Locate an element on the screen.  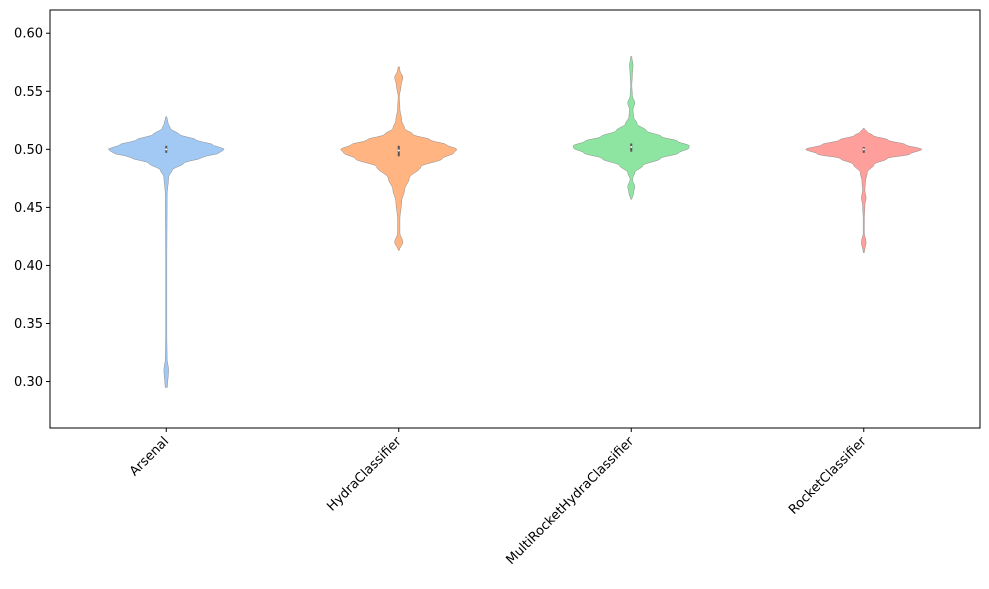
violin-multirockethydraclassifier is located at coordinates (631, 128).